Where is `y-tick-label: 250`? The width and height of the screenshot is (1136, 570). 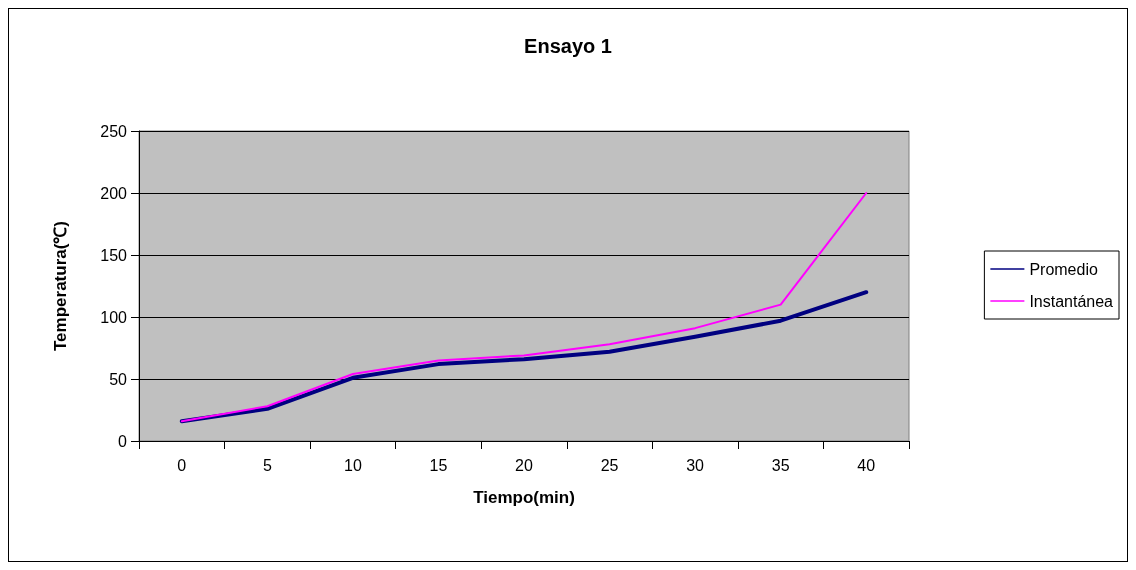 y-tick-label: 250 is located at coordinates (114, 131).